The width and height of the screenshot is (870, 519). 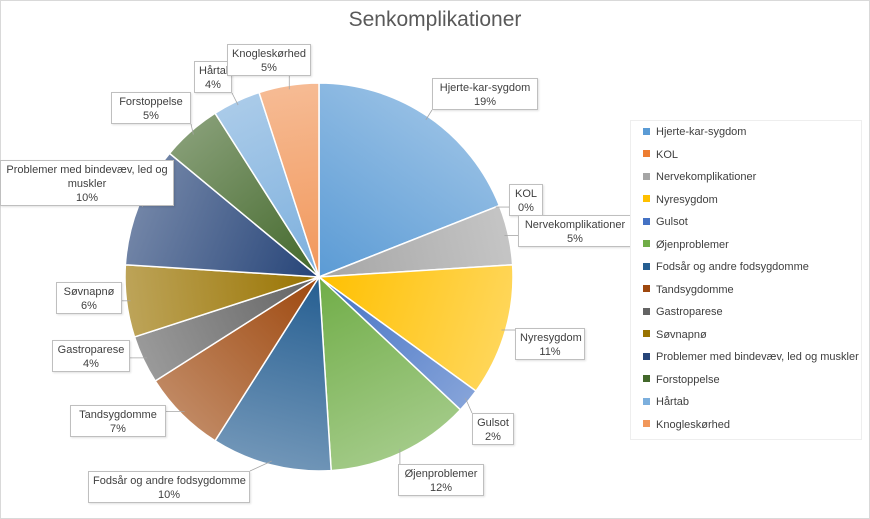 I want to click on legend-label: Gulsot, so click(x=672, y=222).